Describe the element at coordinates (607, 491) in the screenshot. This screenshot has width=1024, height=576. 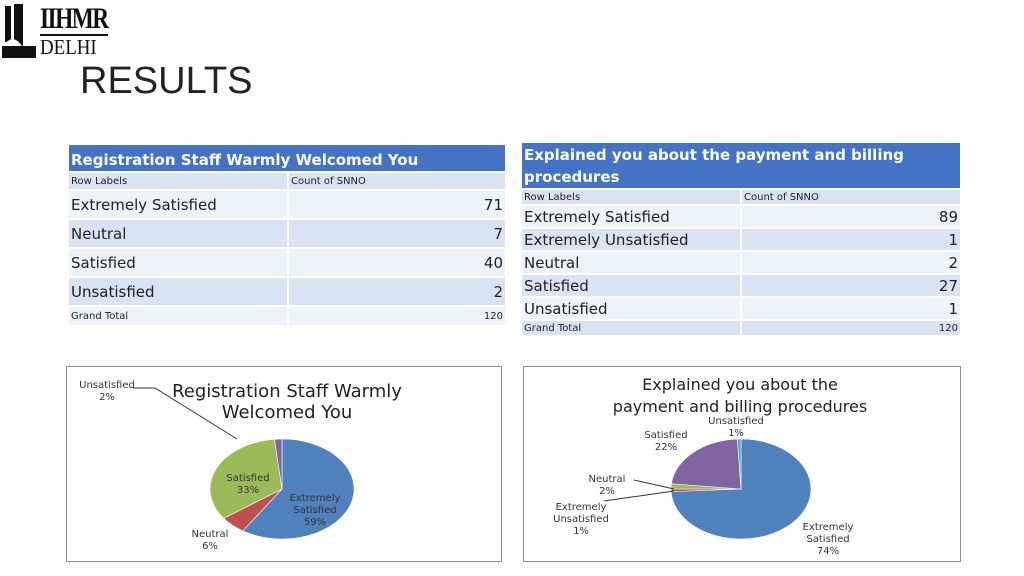
I see `slice-pct-neutral: 2%` at that location.